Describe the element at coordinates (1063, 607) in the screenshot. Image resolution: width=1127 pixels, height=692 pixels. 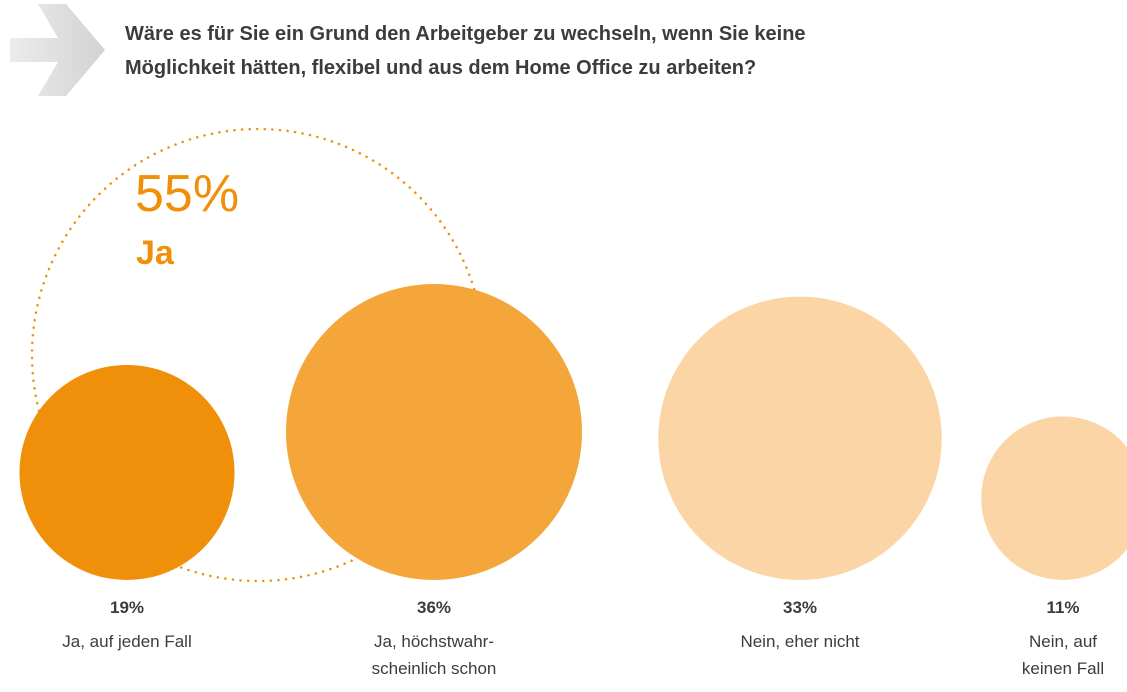
I see `bubble-4-value: 11%` at that location.